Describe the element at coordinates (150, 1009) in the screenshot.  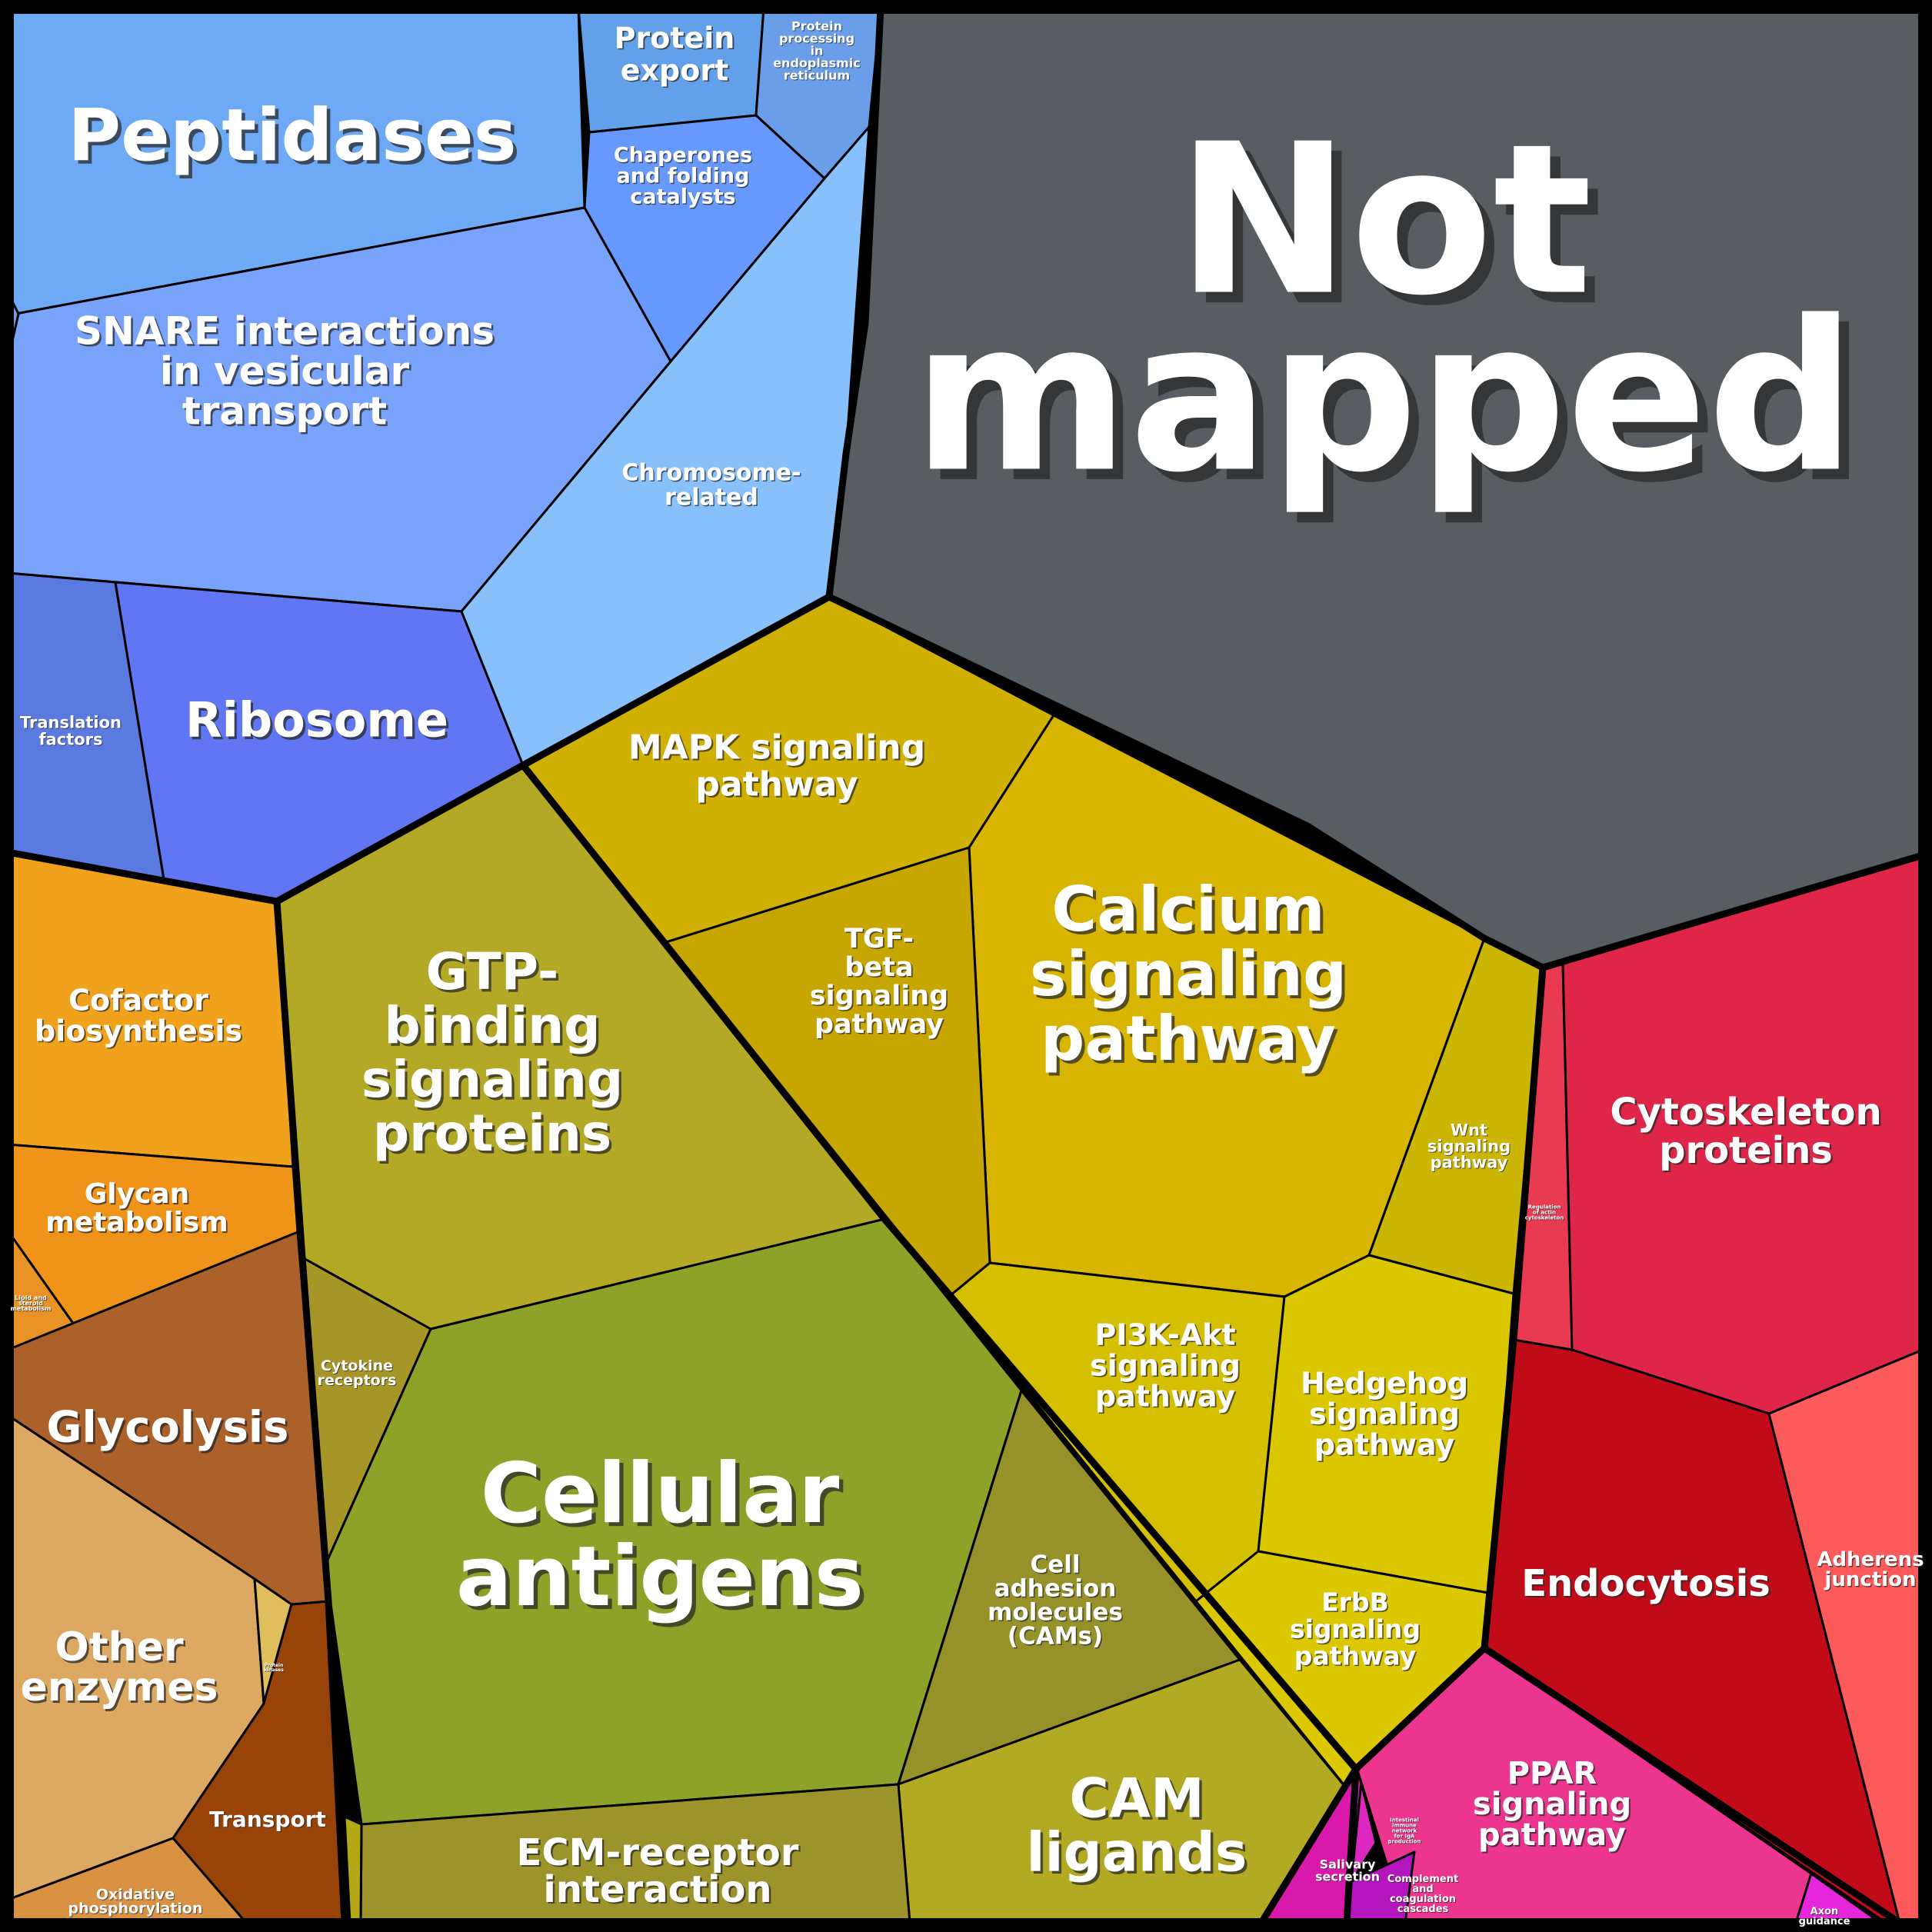
I see `cell-cofactor-biosynthesis: Cofactor biosynthesis` at that location.